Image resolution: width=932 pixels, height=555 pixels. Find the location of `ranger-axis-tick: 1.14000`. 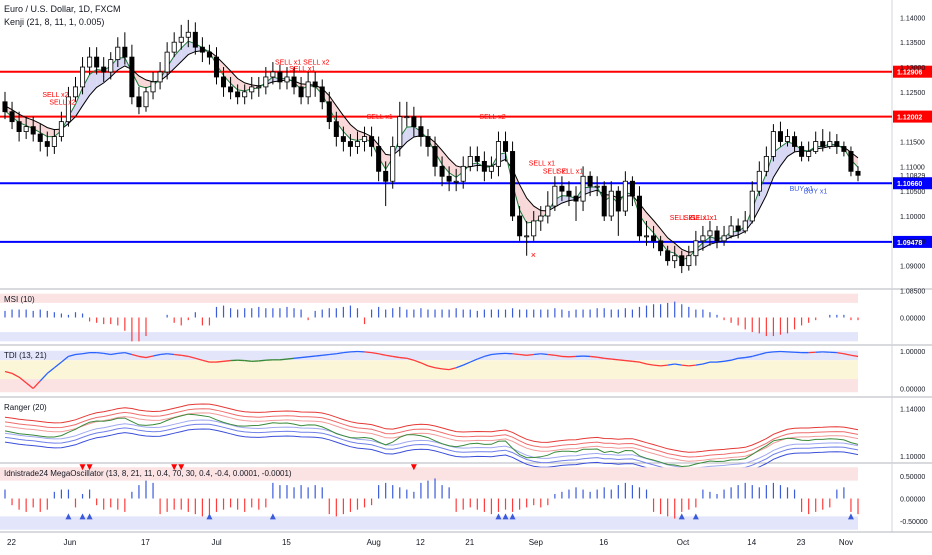

ranger-axis-tick: 1.14000 is located at coordinates (912, 410).